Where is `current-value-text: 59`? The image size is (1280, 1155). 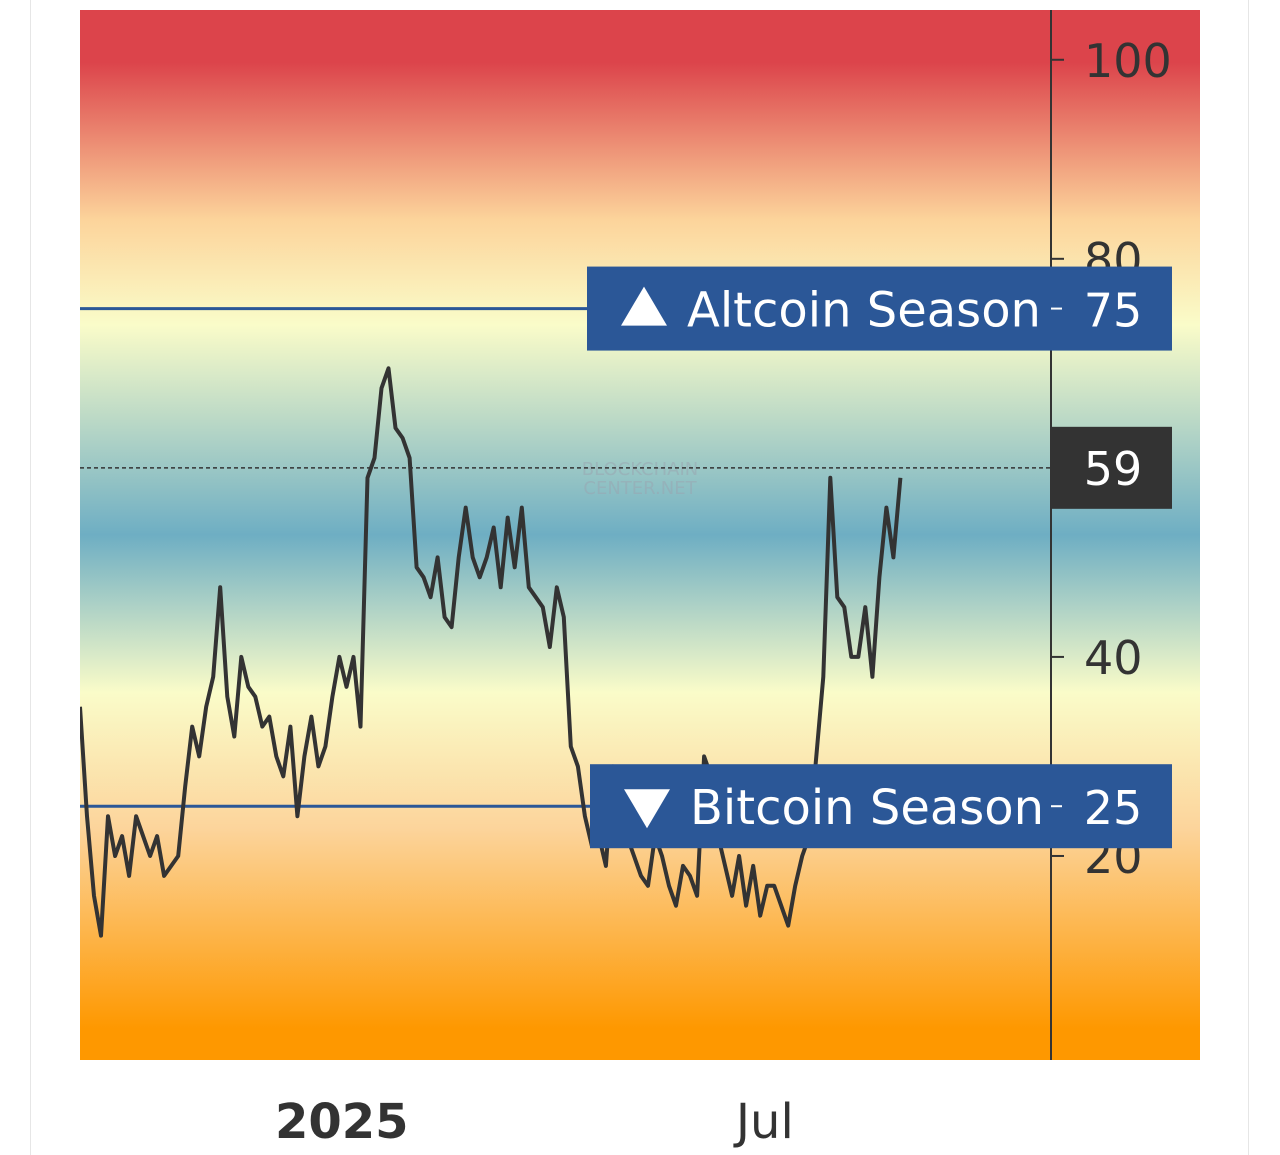 current-value-text: 59 is located at coordinates (1113, 469).